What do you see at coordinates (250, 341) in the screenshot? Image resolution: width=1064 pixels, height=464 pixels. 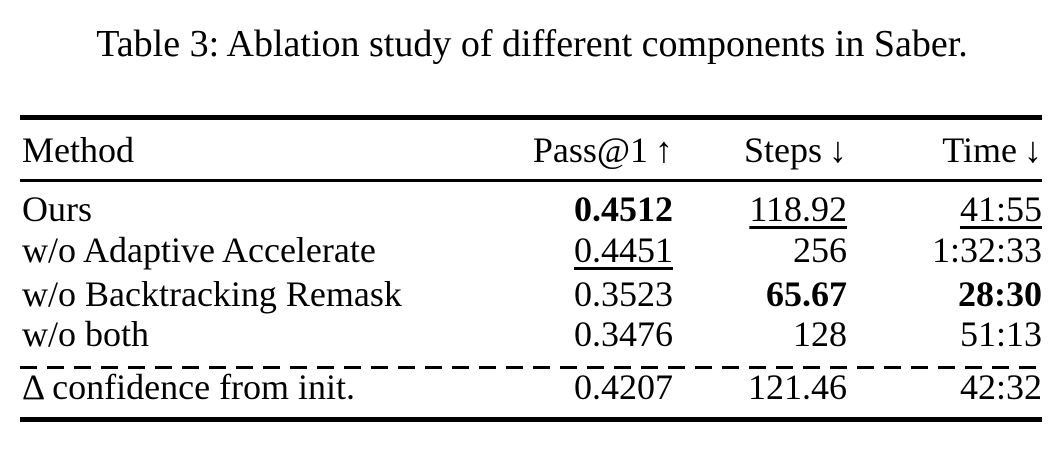 I see `method-cell: w/o both` at bounding box center [250, 341].